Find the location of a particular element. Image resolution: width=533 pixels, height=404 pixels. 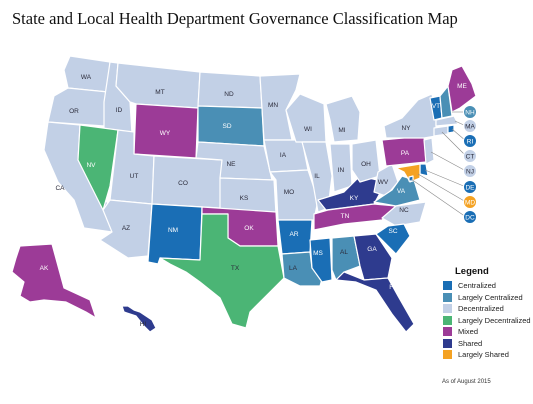

state-NM is located at coordinates (175, 234).